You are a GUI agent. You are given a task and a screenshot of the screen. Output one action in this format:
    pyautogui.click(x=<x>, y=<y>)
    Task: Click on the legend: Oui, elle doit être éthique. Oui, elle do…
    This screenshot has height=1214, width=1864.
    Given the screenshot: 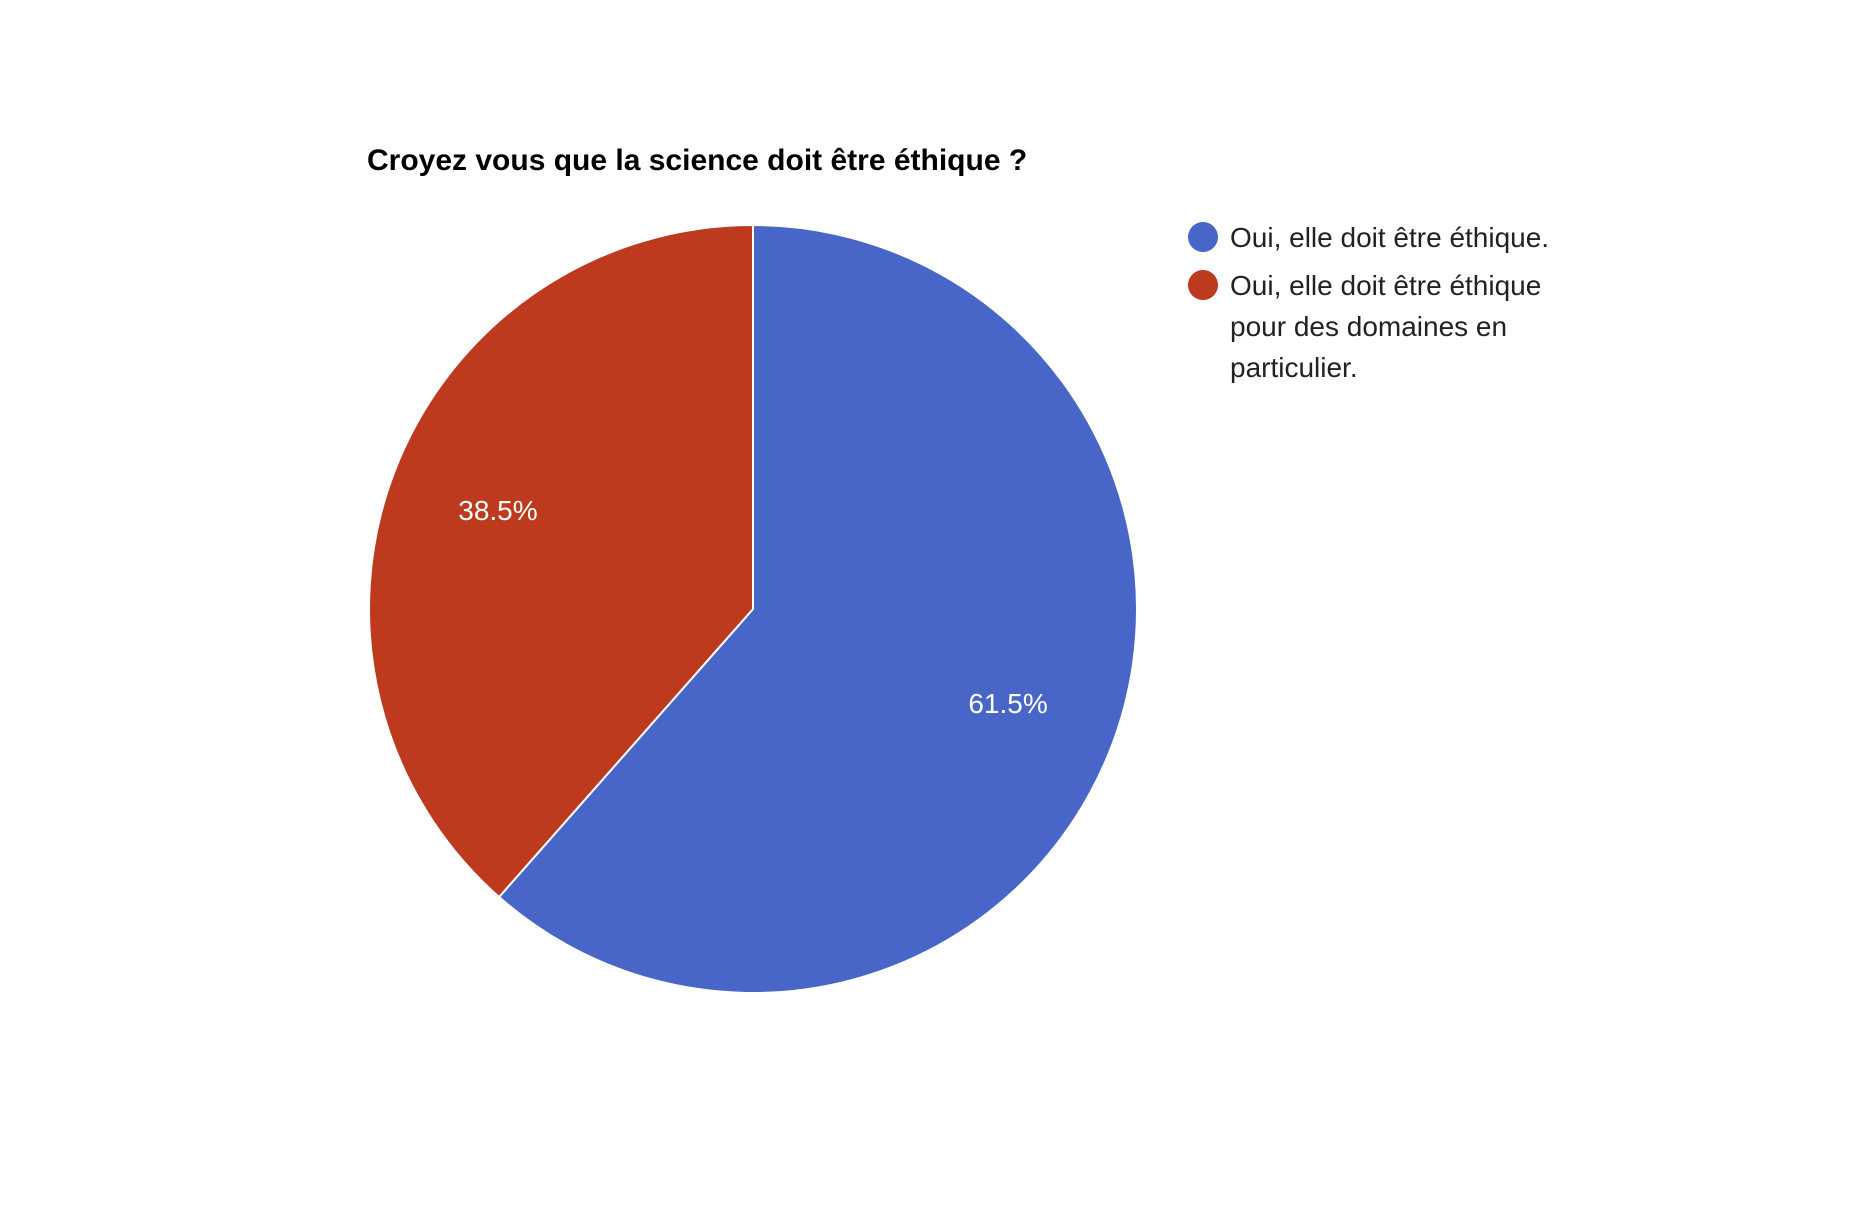 What is the action you would take?
    pyautogui.click(x=1368, y=302)
    